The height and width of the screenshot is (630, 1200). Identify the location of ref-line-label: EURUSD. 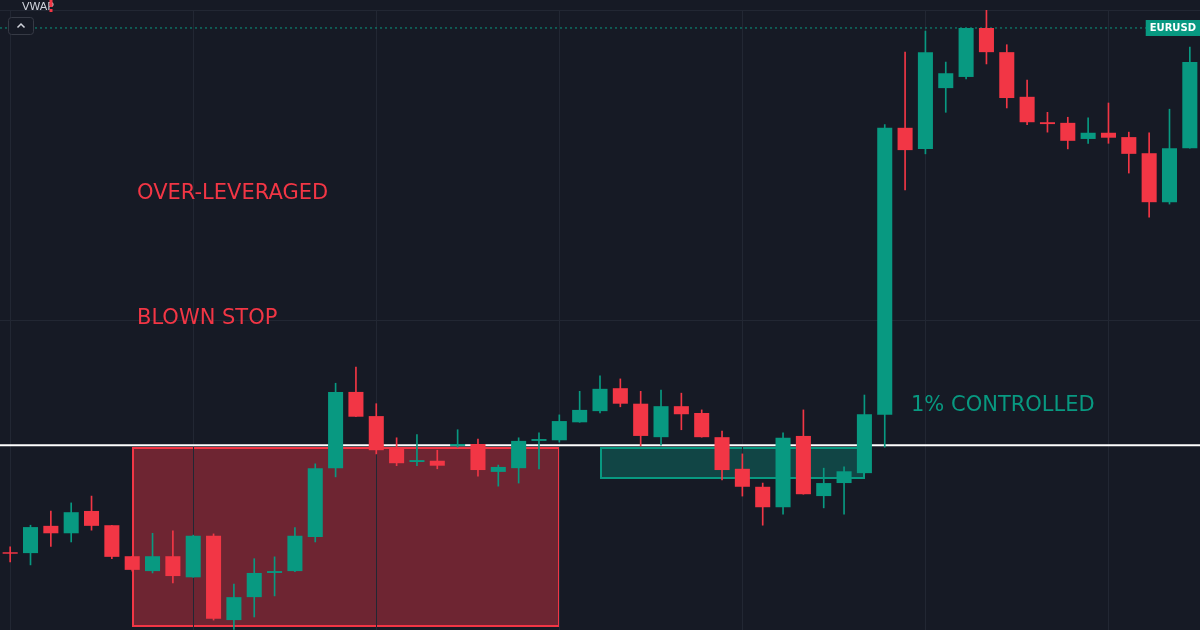
(1172, 27).